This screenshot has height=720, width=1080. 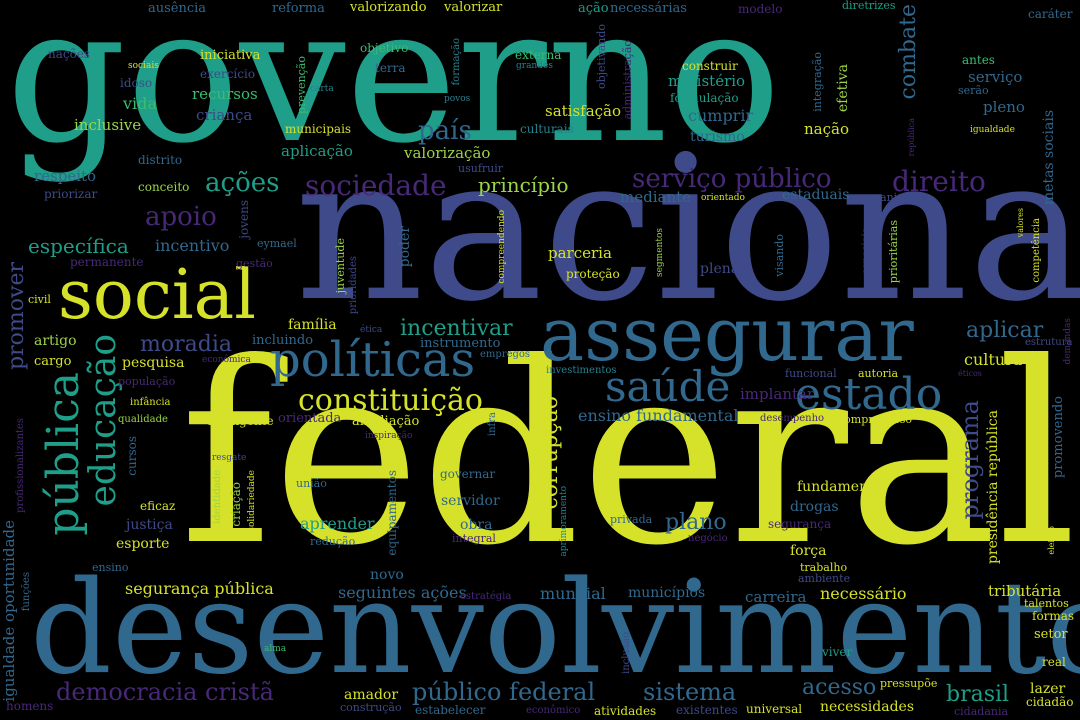 What do you see at coordinates (814, 507) in the screenshot?
I see `word-drogas: drogas` at bounding box center [814, 507].